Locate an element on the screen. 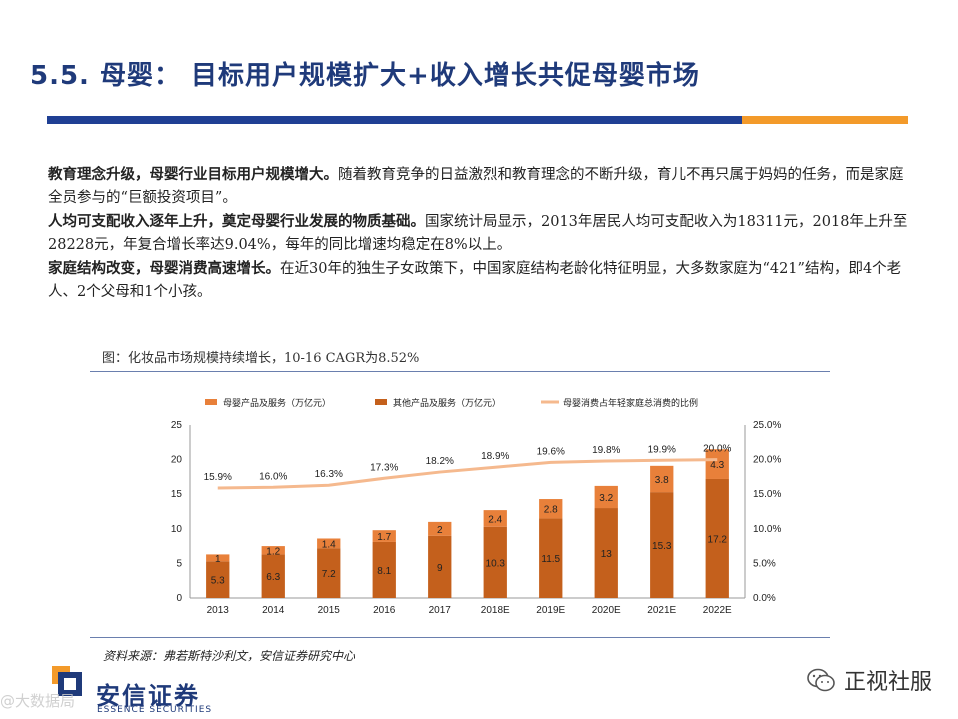 The width and height of the screenshot is (958, 719). data-label-other: 15.3 is located at coordinates (662, 546).